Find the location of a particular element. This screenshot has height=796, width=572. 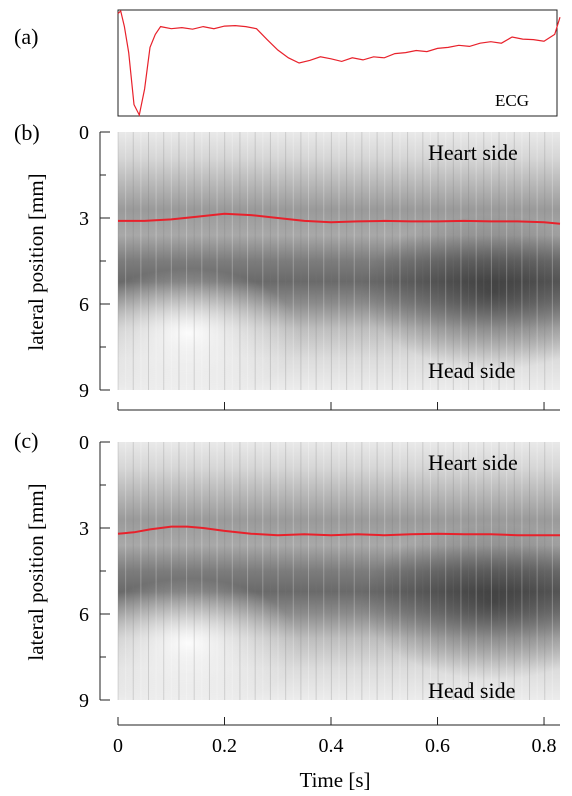

heart-side-label-c: Heart side is located at coordinates (473, 462).